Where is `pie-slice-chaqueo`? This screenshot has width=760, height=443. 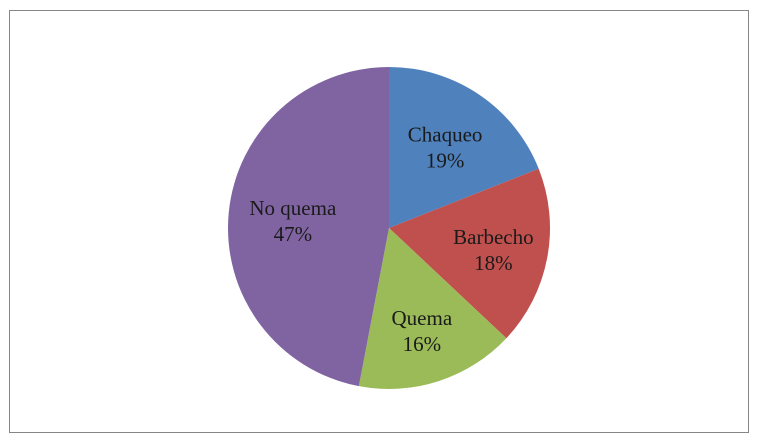 pie-slice-chaqueo is located at coordinates (464, 147).